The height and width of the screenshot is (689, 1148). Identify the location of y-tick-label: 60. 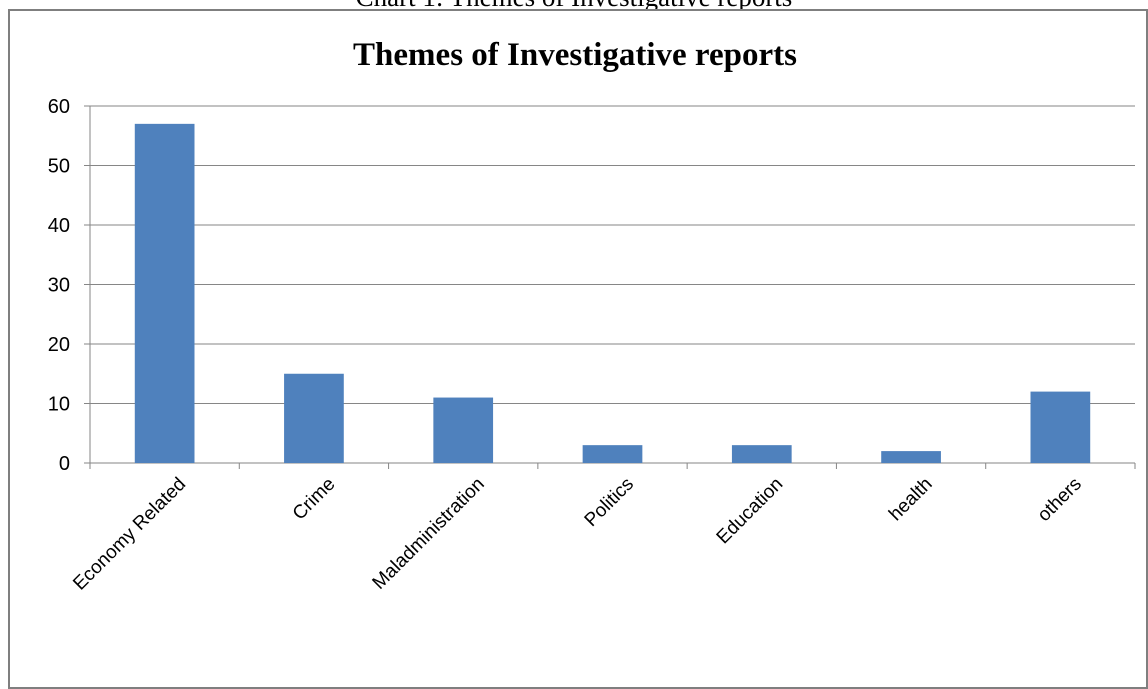
(59, 107).